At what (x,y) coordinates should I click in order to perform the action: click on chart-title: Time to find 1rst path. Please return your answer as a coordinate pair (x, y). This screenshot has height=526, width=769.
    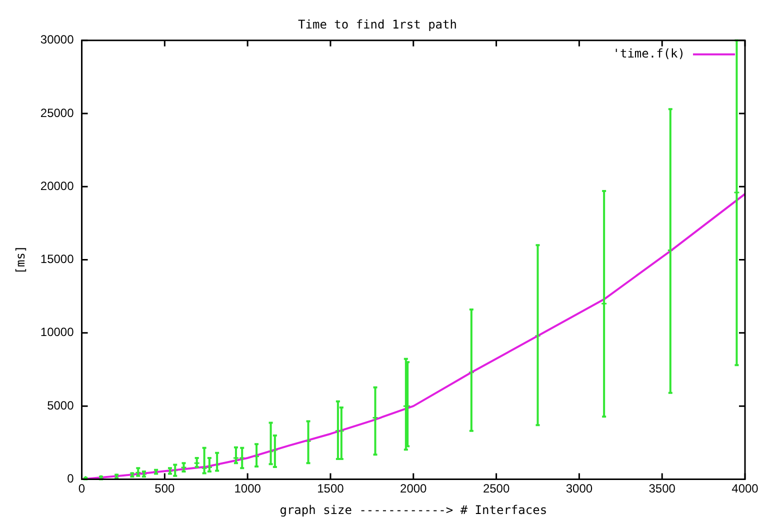
    Looking at the image, I should click on (377, 24).